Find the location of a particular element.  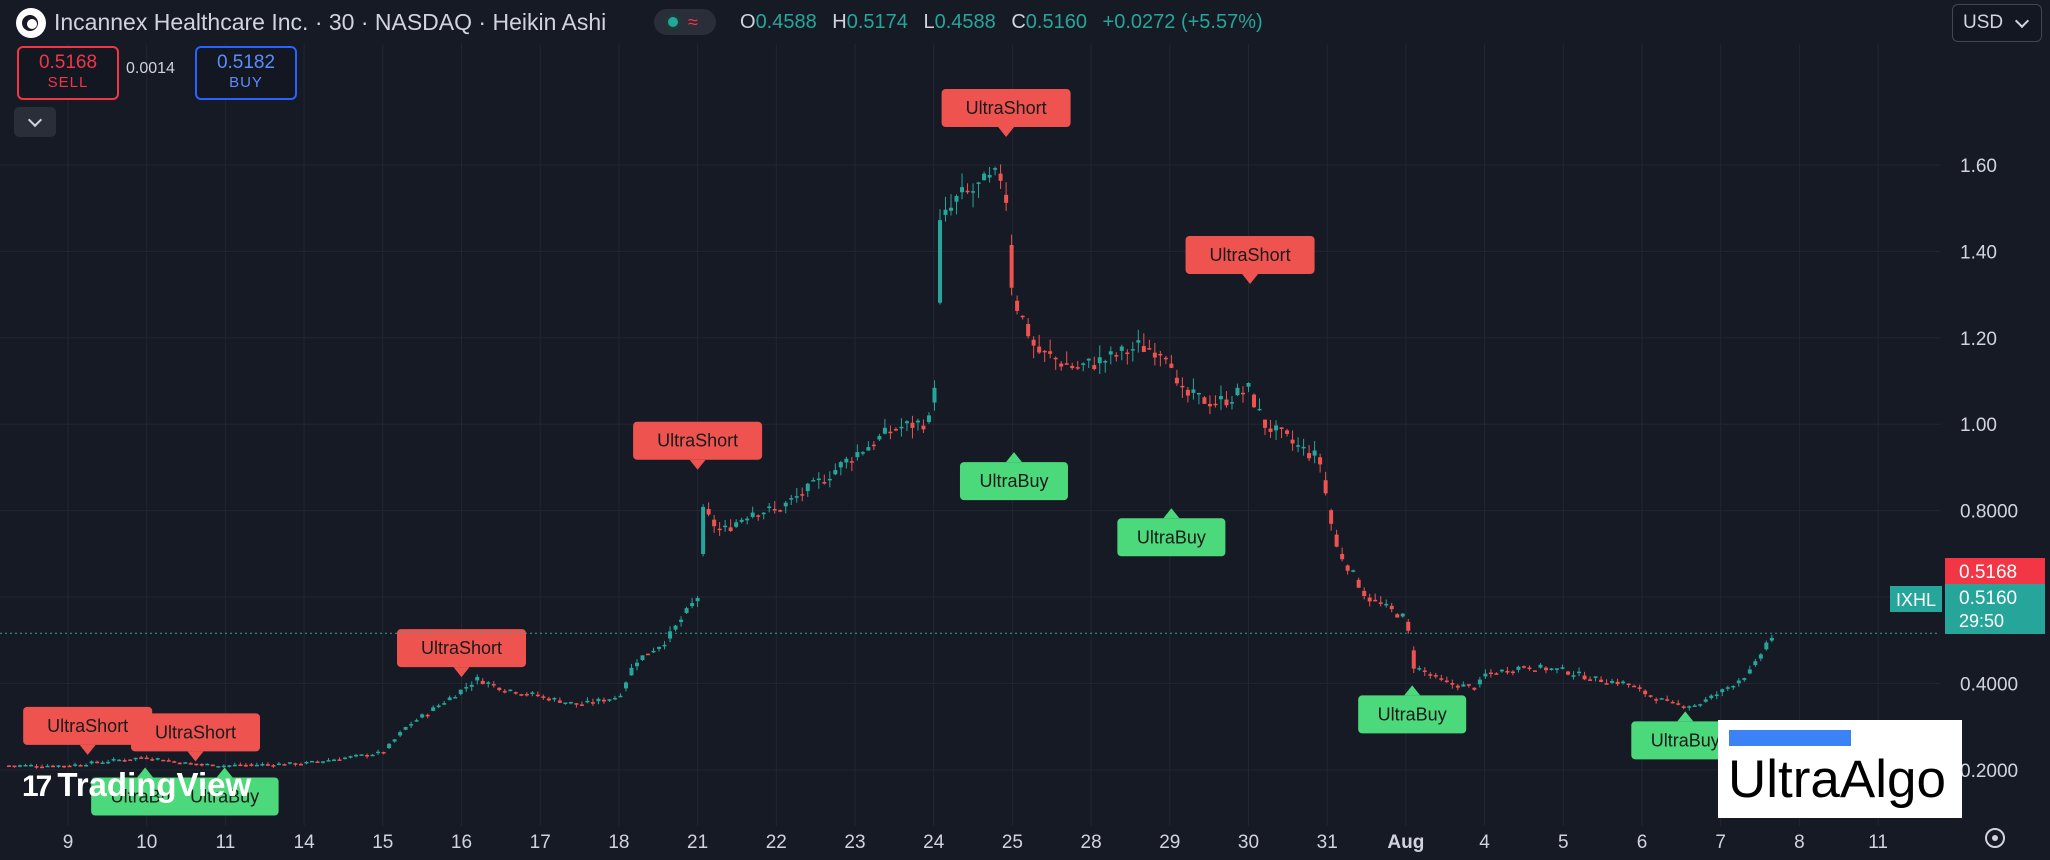

signal-label: UltraShort is located at coordinates (1250, 255).